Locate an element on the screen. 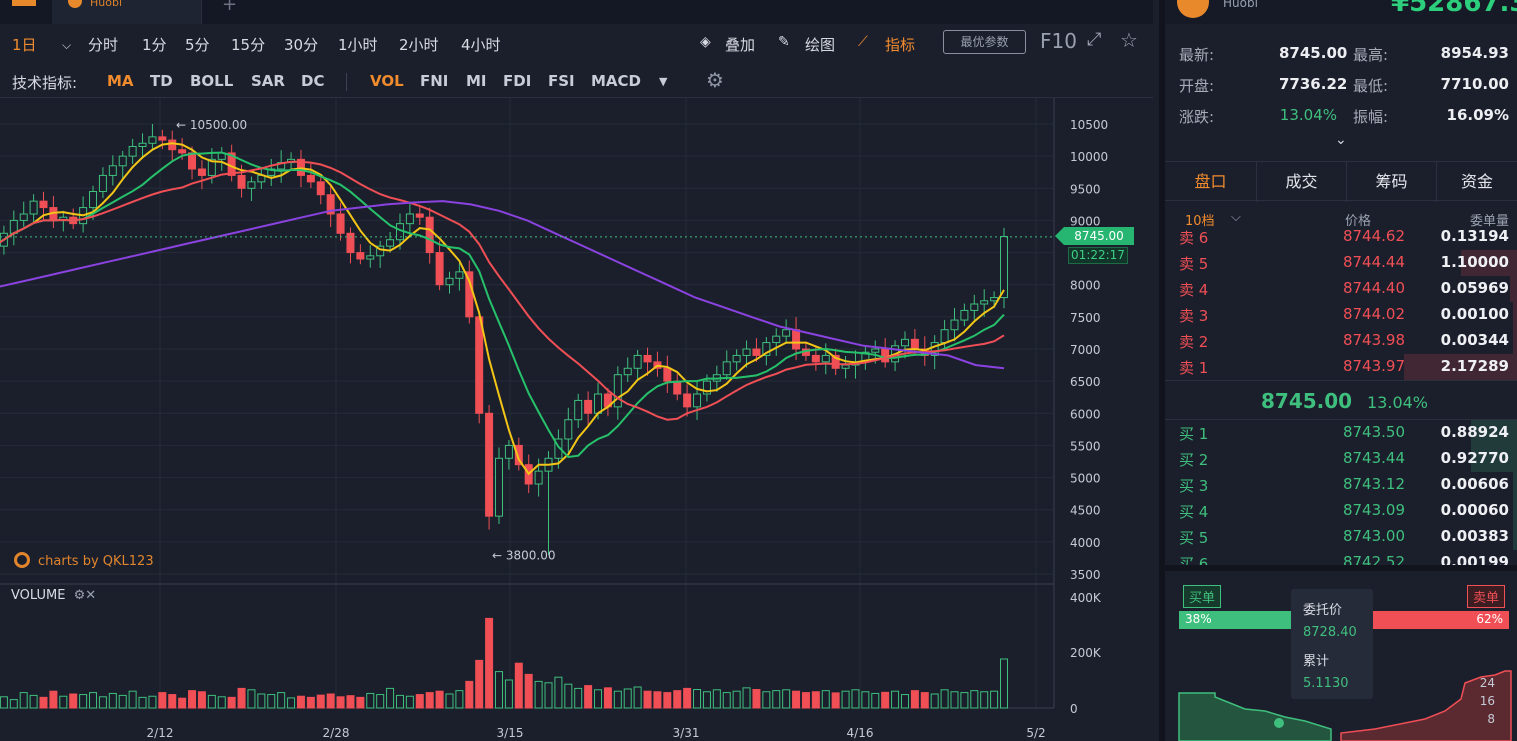 The height and width of the screenshot is (741, 1517). period-1m: 1分 is located at coordinates (154, 45).